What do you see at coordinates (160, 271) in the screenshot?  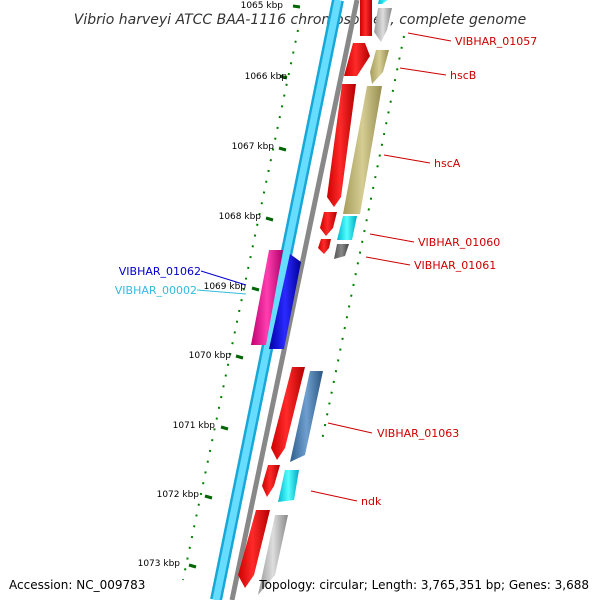 I see `gene-label-vibhar-01062: VIBHAR_01062` at bounding box center [160, 271].